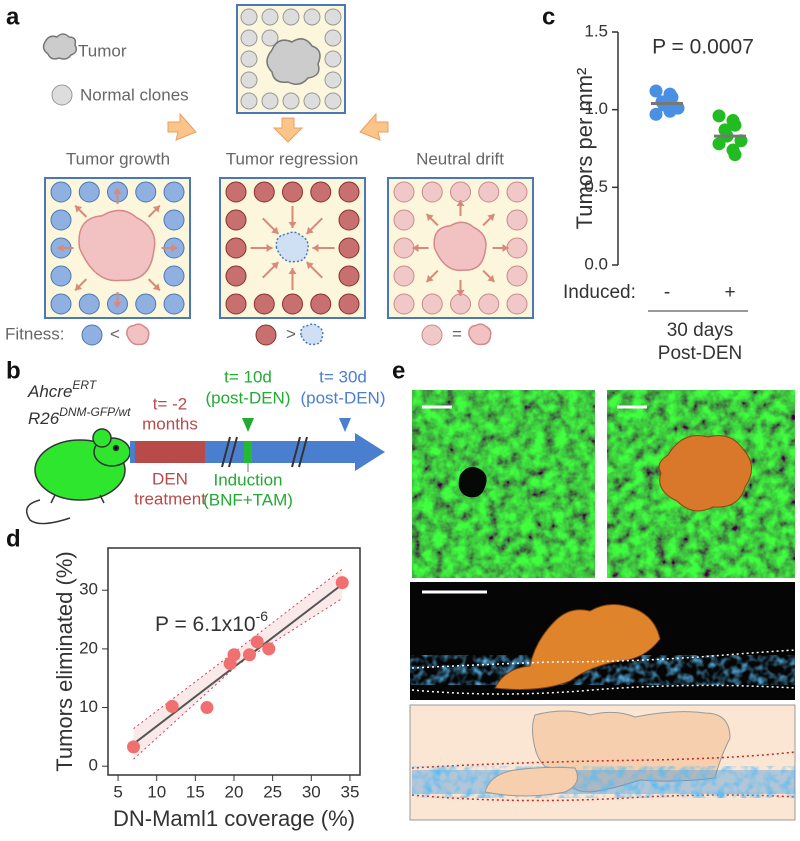 Image resolution: width=800 pixels, height=841 pixels. Describe the element at coordinates (278, 127) in the screenshot. I see `arrows` at that location.